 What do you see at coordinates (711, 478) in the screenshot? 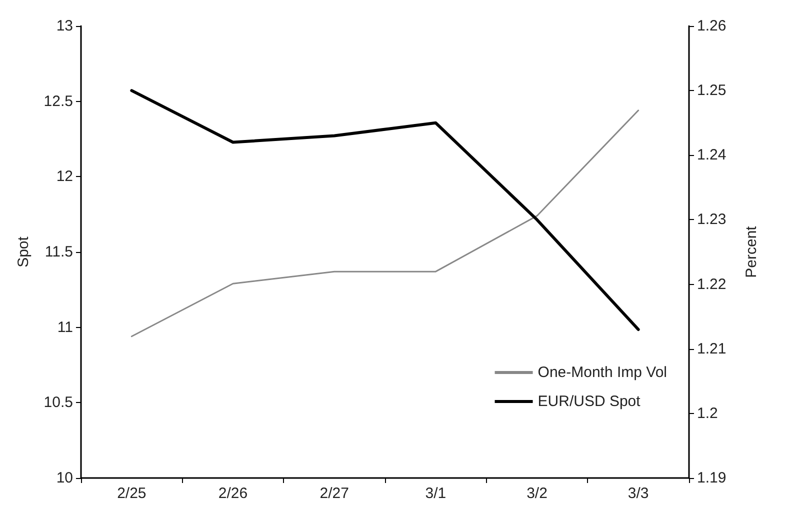
I see `y2-tick-label: 1.19` at bounding box center [711, 478].